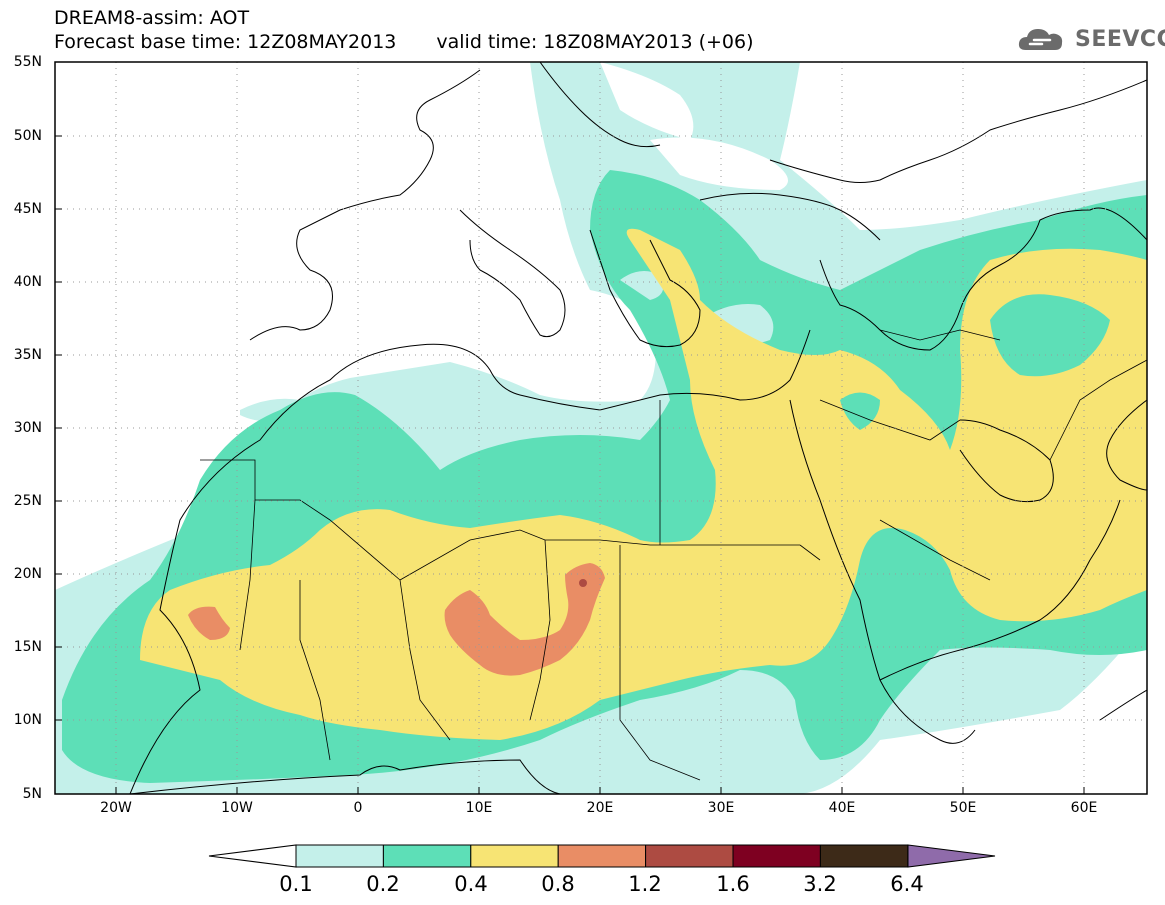  Describe the element at coordinates (237, 808) in the screenshot. I see `lon-label: 10W` at that location.